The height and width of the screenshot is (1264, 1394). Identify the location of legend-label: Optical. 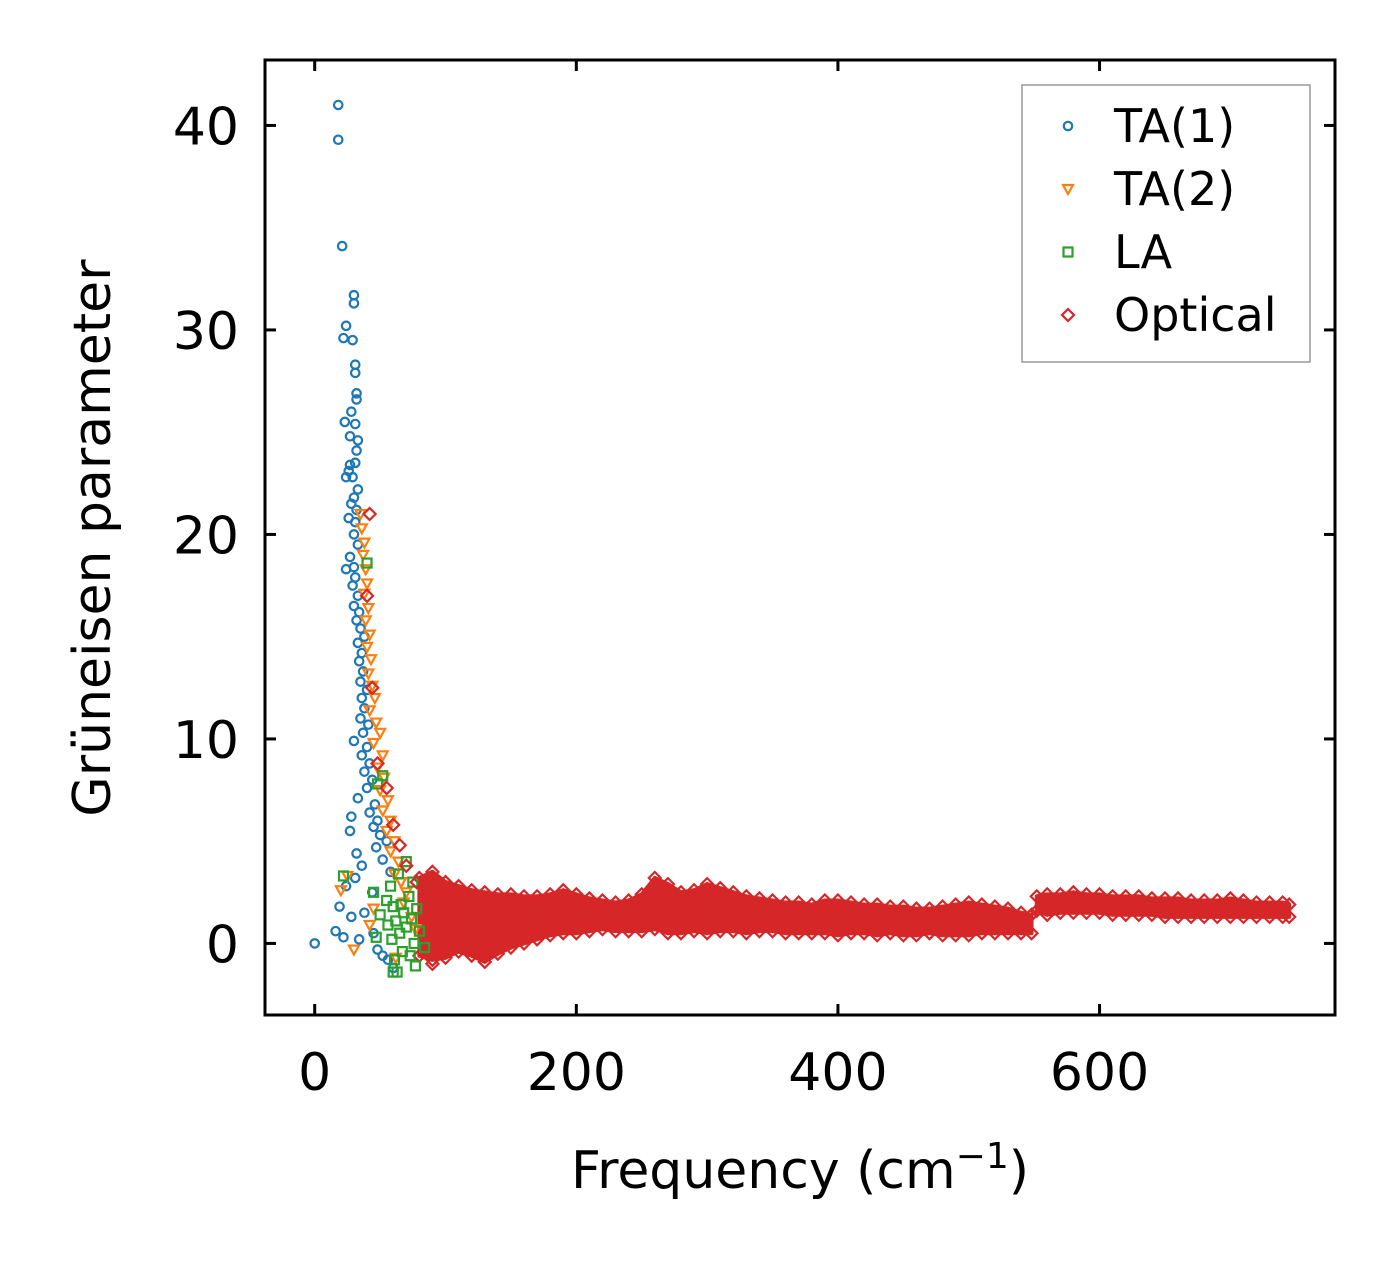
(1195, 315).